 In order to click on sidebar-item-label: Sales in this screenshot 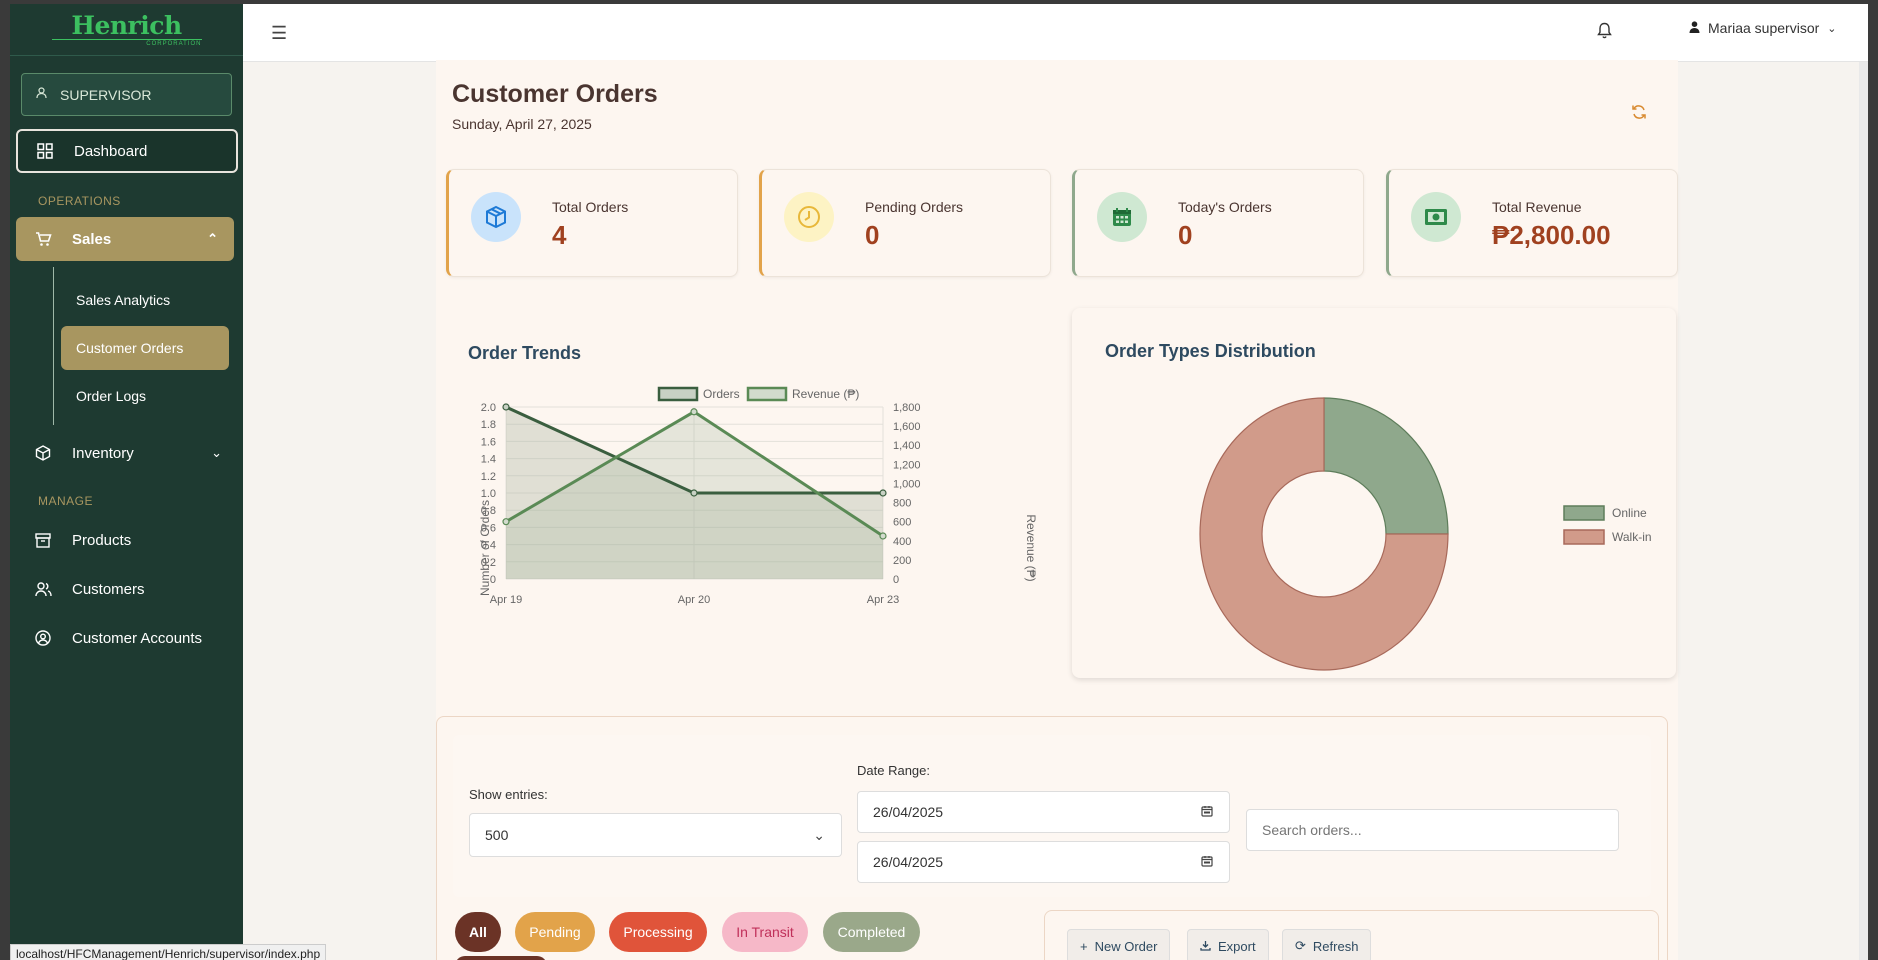, I will do `click(92, 239)`.